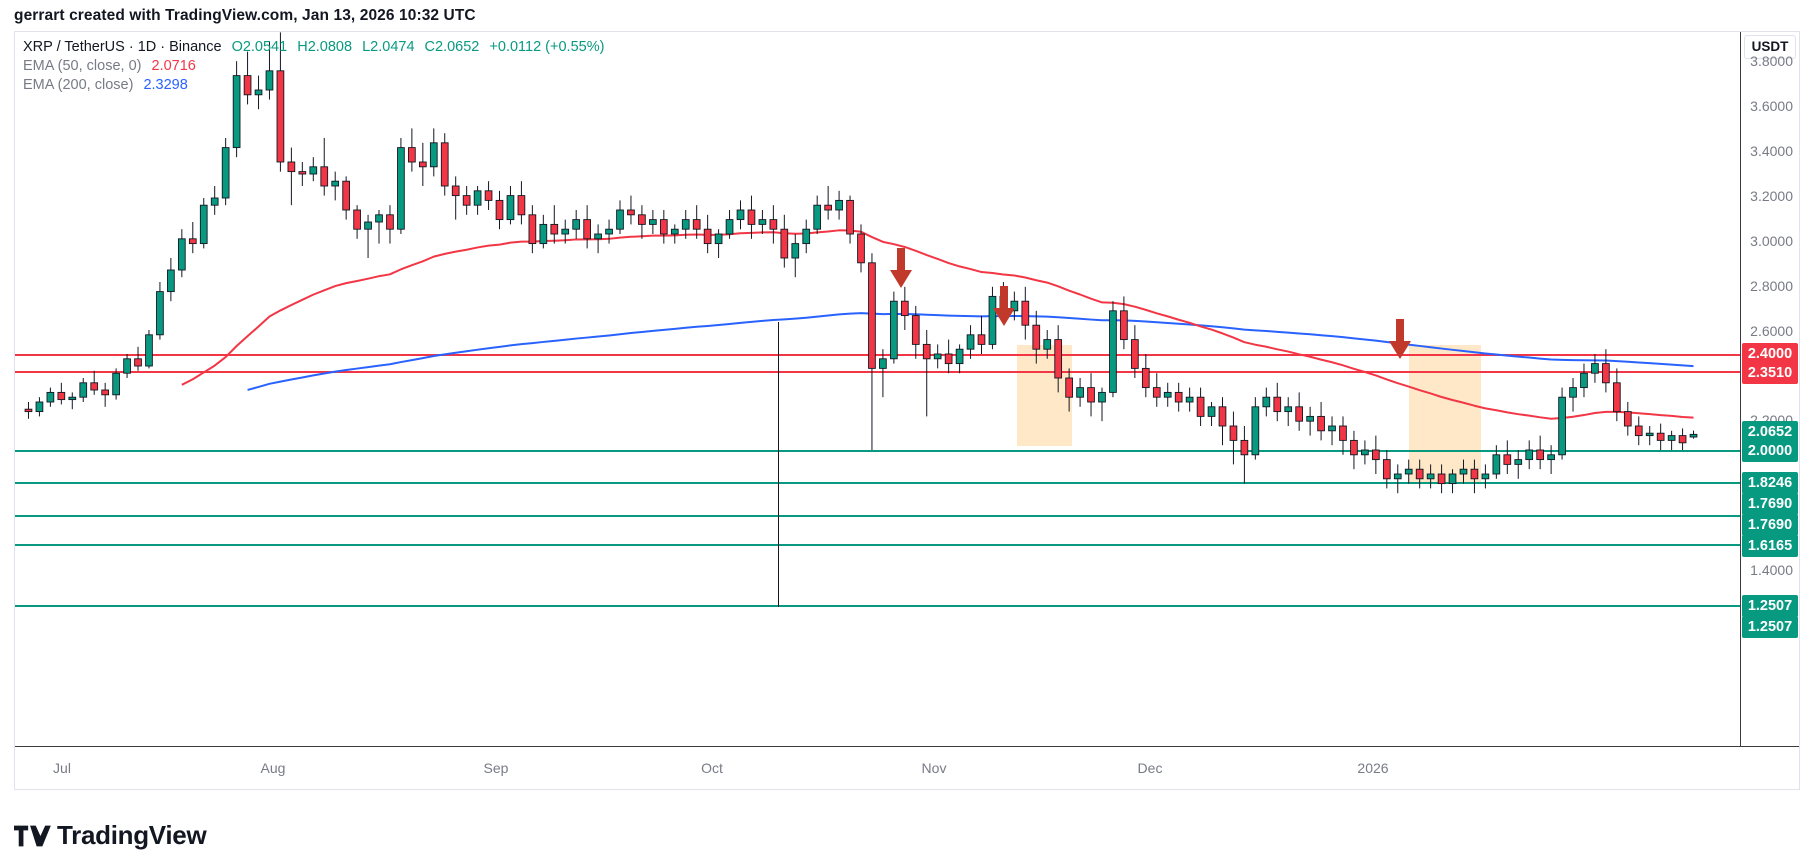 This screenshot has width=1814, height=867. I want to click on price-pill-1-2507-b: 1.2507, so click(1770, 627).